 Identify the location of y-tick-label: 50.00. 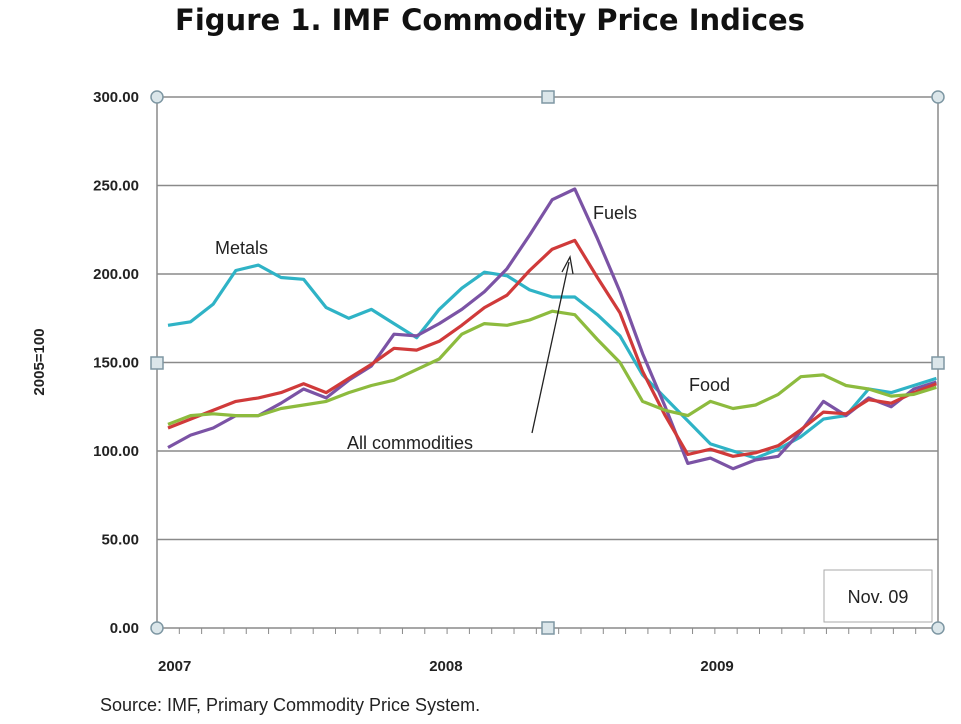
(120, 540).